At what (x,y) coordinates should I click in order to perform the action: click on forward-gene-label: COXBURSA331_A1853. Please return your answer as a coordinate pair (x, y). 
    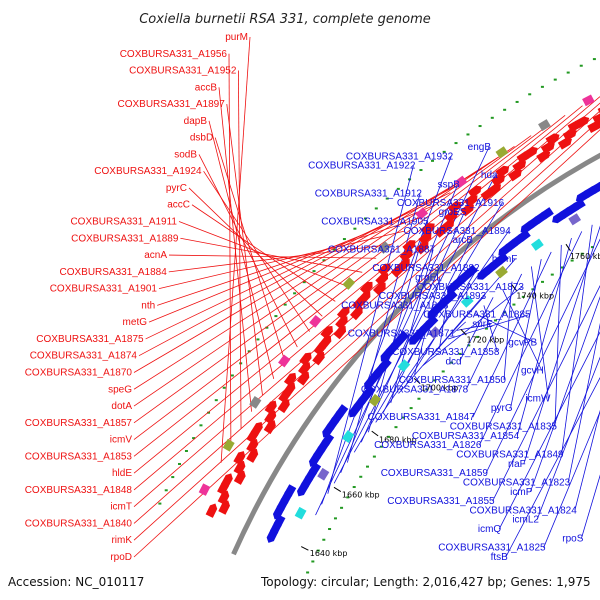
    Looking at the image, I should click on (79, 456).